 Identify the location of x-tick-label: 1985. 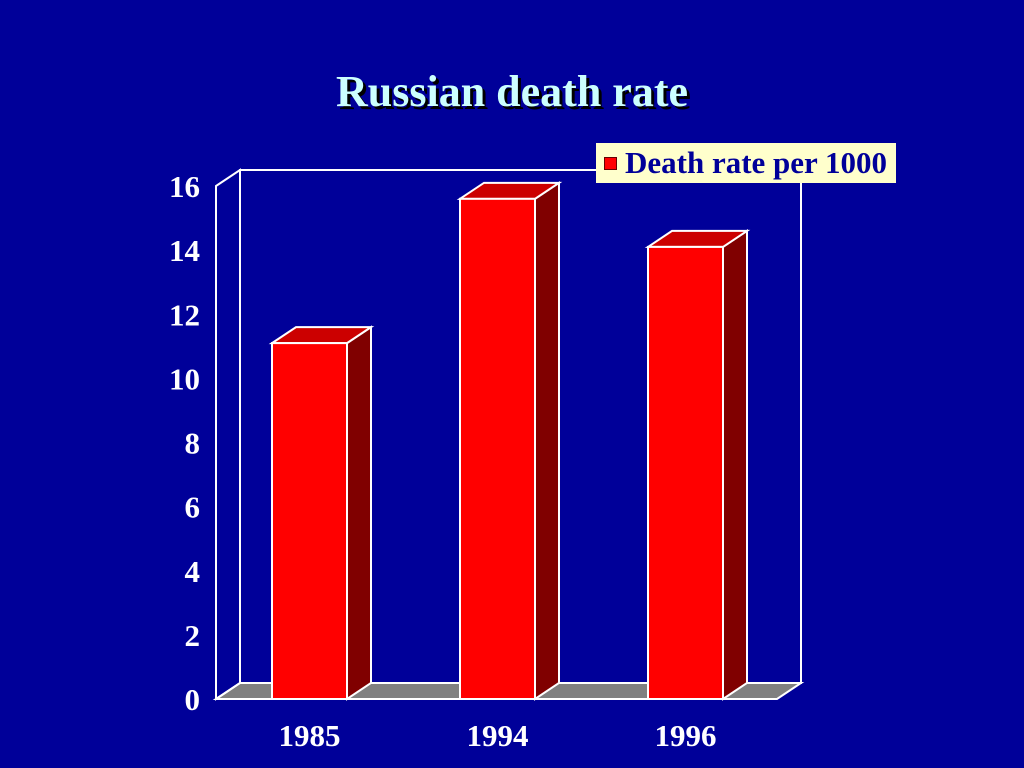
(310, 735).